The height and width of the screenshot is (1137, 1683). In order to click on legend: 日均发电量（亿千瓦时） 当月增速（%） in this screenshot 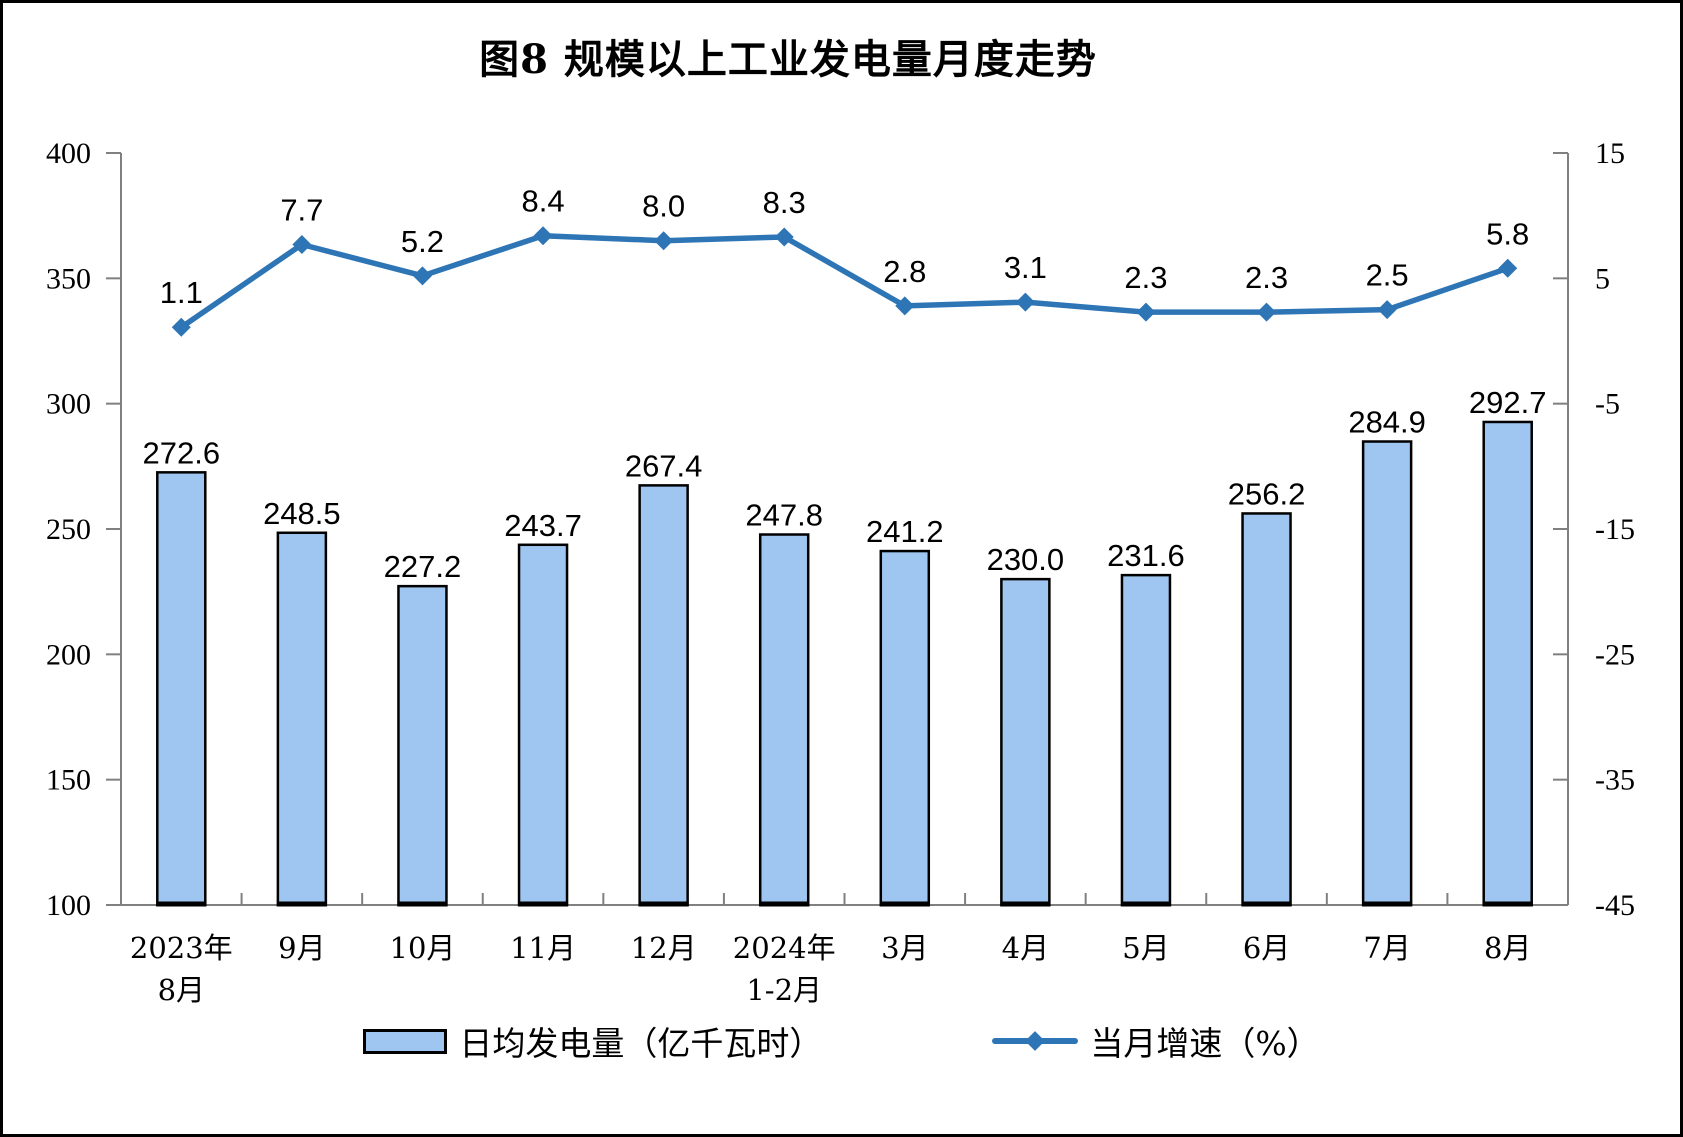, I will do `click(841, 1041)`.